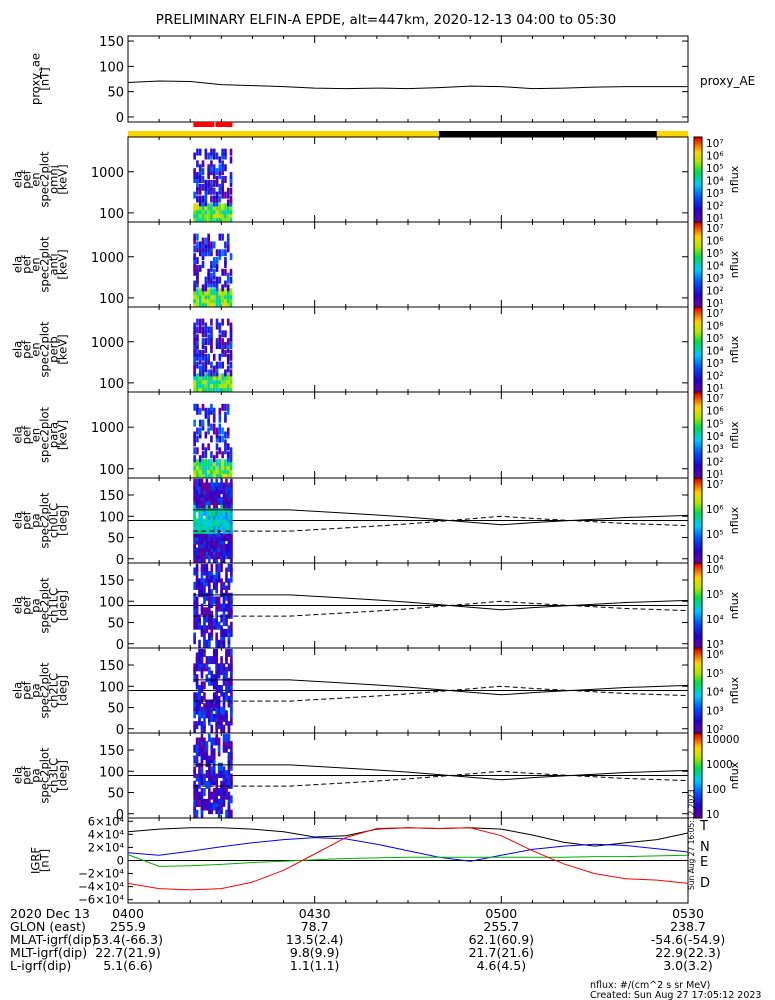 This screenshot has width=775, height=1000. Describe the element at coordinates (715, 620) in the screenshot. I see `colorbar-tick-label: 10⁴` at that location.